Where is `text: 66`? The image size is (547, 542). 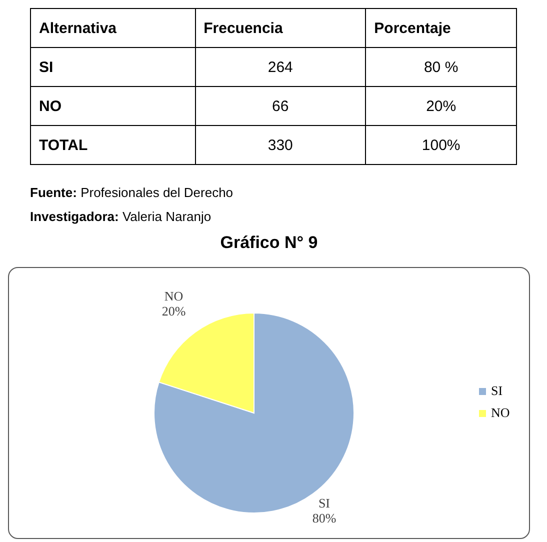 text: 66 is located at coordinates (280, 106).